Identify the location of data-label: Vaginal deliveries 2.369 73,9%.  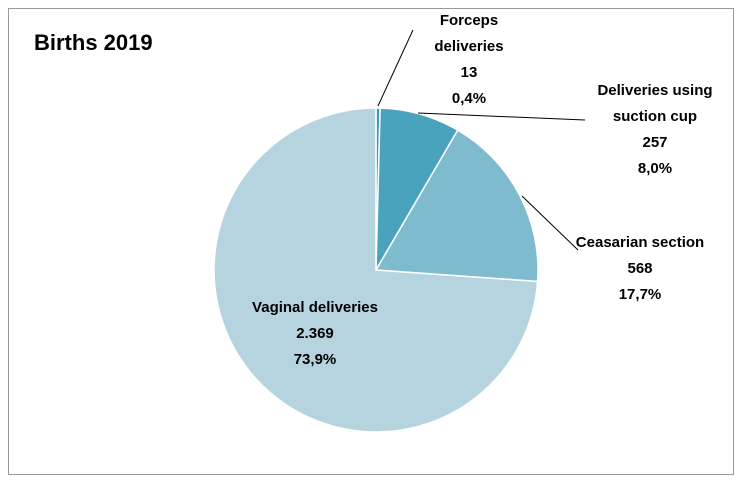
(315, 334).